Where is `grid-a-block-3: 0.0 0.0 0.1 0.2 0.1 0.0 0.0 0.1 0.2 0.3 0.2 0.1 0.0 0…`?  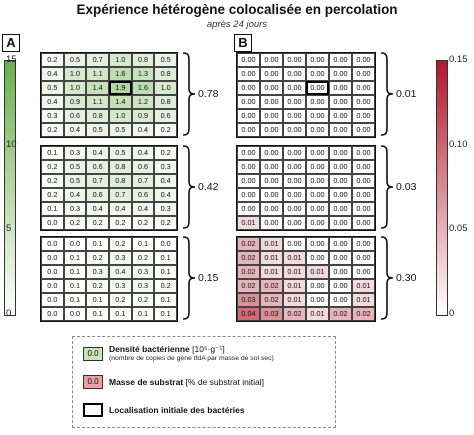
grid-a-block-3: 0.0 0.0 0.1 0.2 0.1 0.0 0.0 0.1 0.2 0.3 0.2 0.1 0.0 0… is located at coordinates (109, 279).